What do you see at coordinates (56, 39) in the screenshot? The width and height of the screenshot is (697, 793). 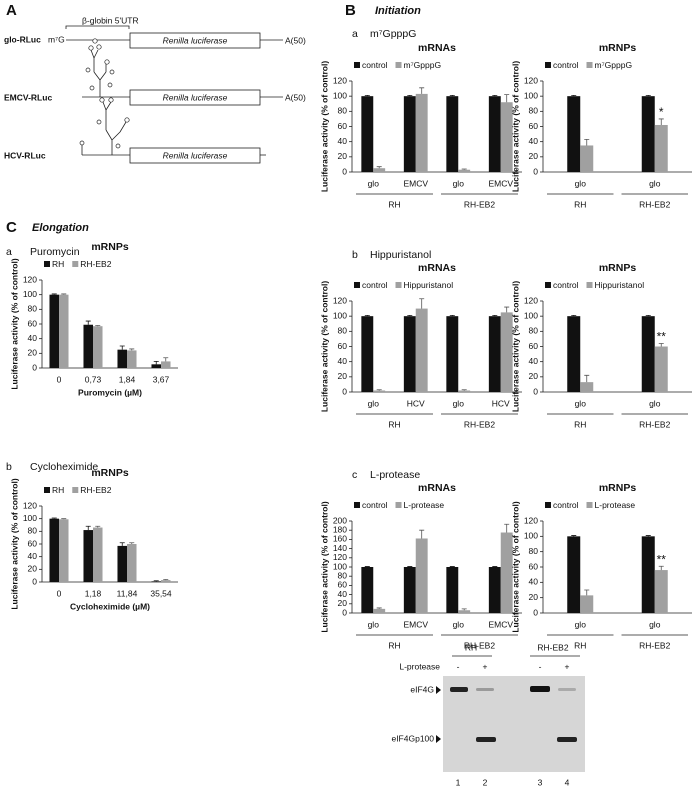 I see `cap-label: m⁷G` at bounding box center [56, 39].